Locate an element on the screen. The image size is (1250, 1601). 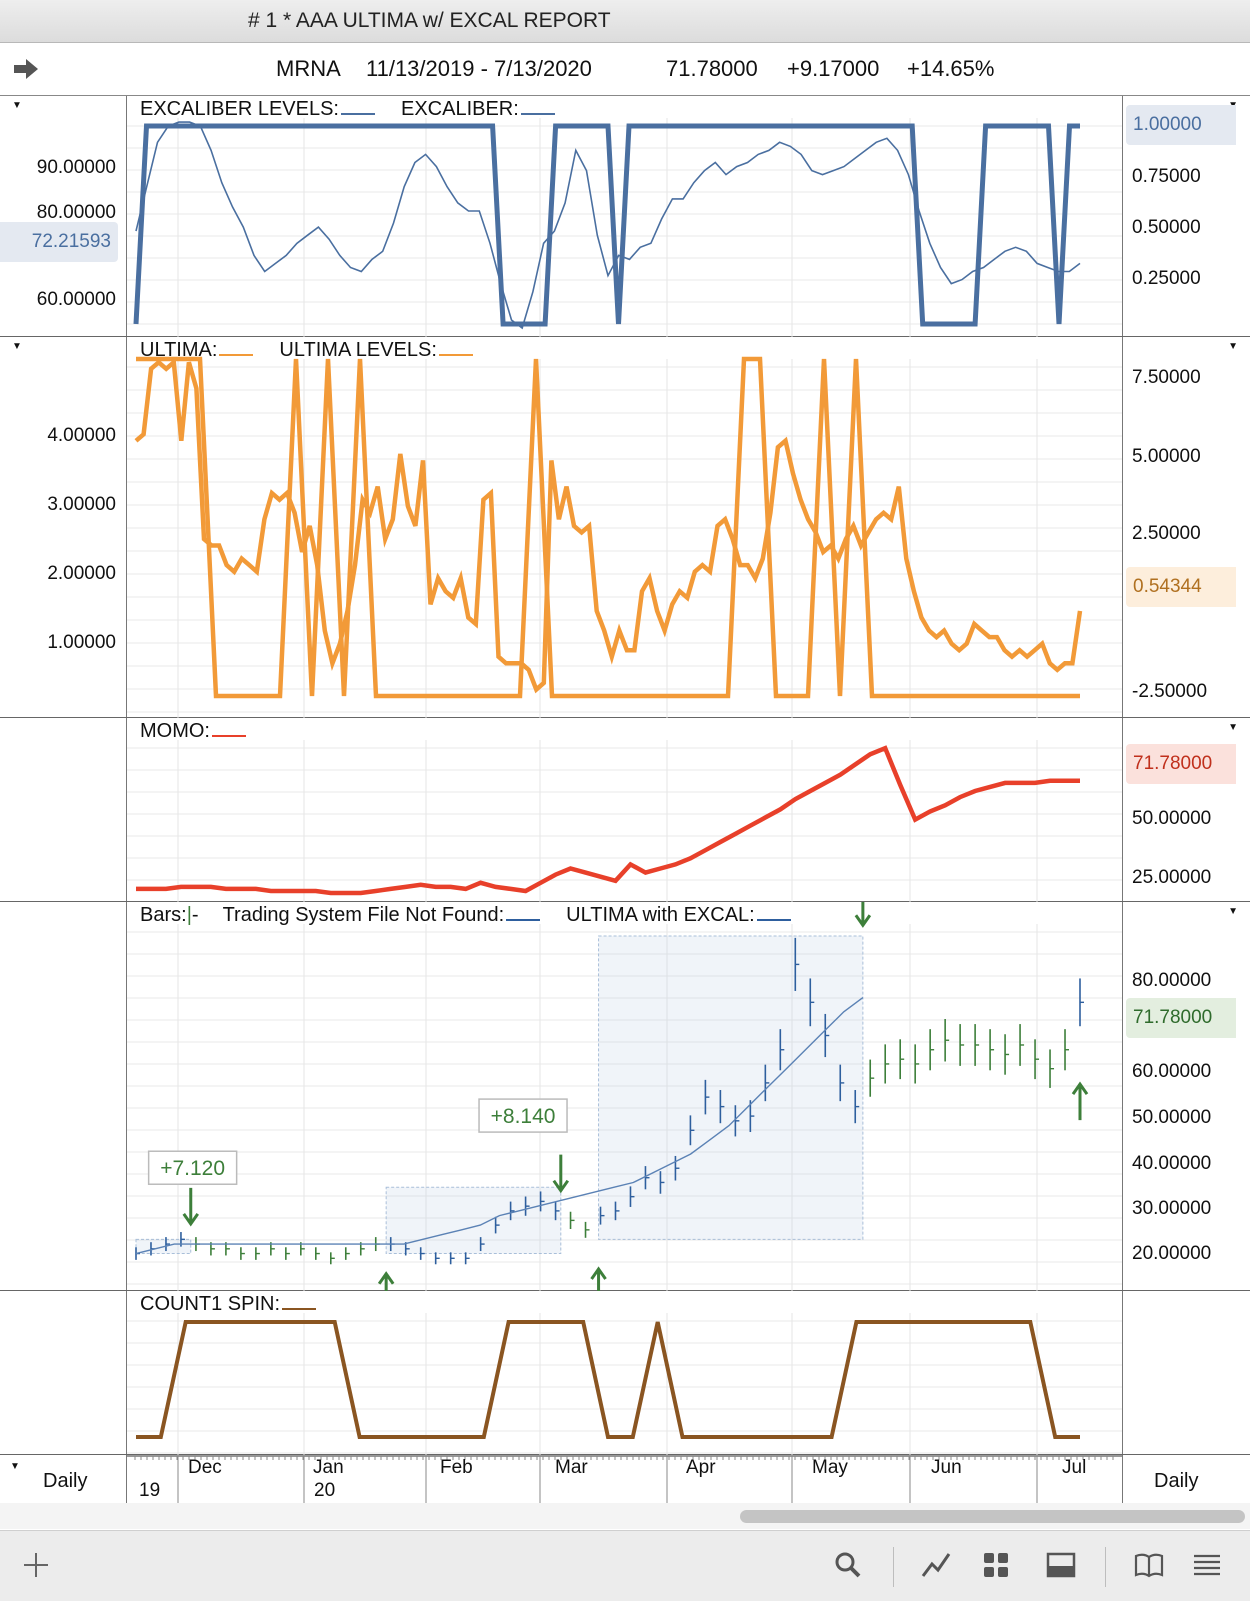
right-tick: 5.00000 is located at coordinates (1166, 456).